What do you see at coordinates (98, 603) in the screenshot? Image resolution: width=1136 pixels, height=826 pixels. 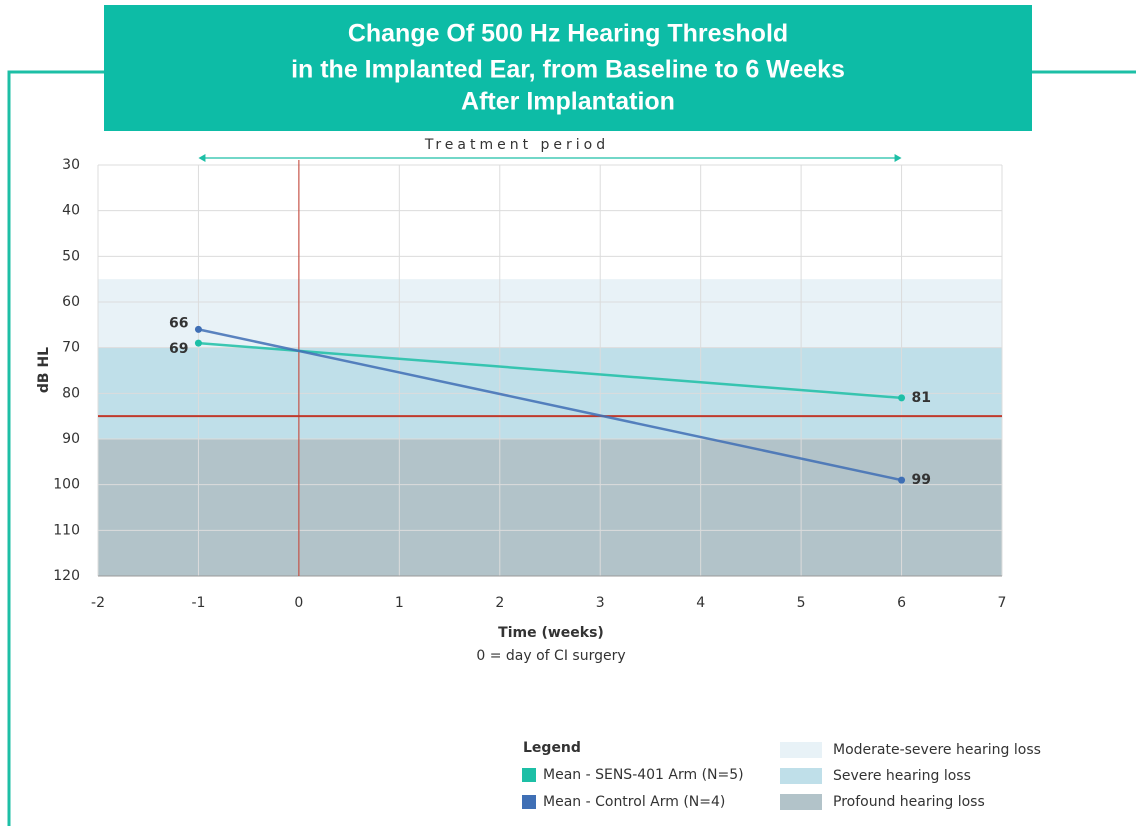 I see `x-tick-label: -2` at bounding box center [98, 603].